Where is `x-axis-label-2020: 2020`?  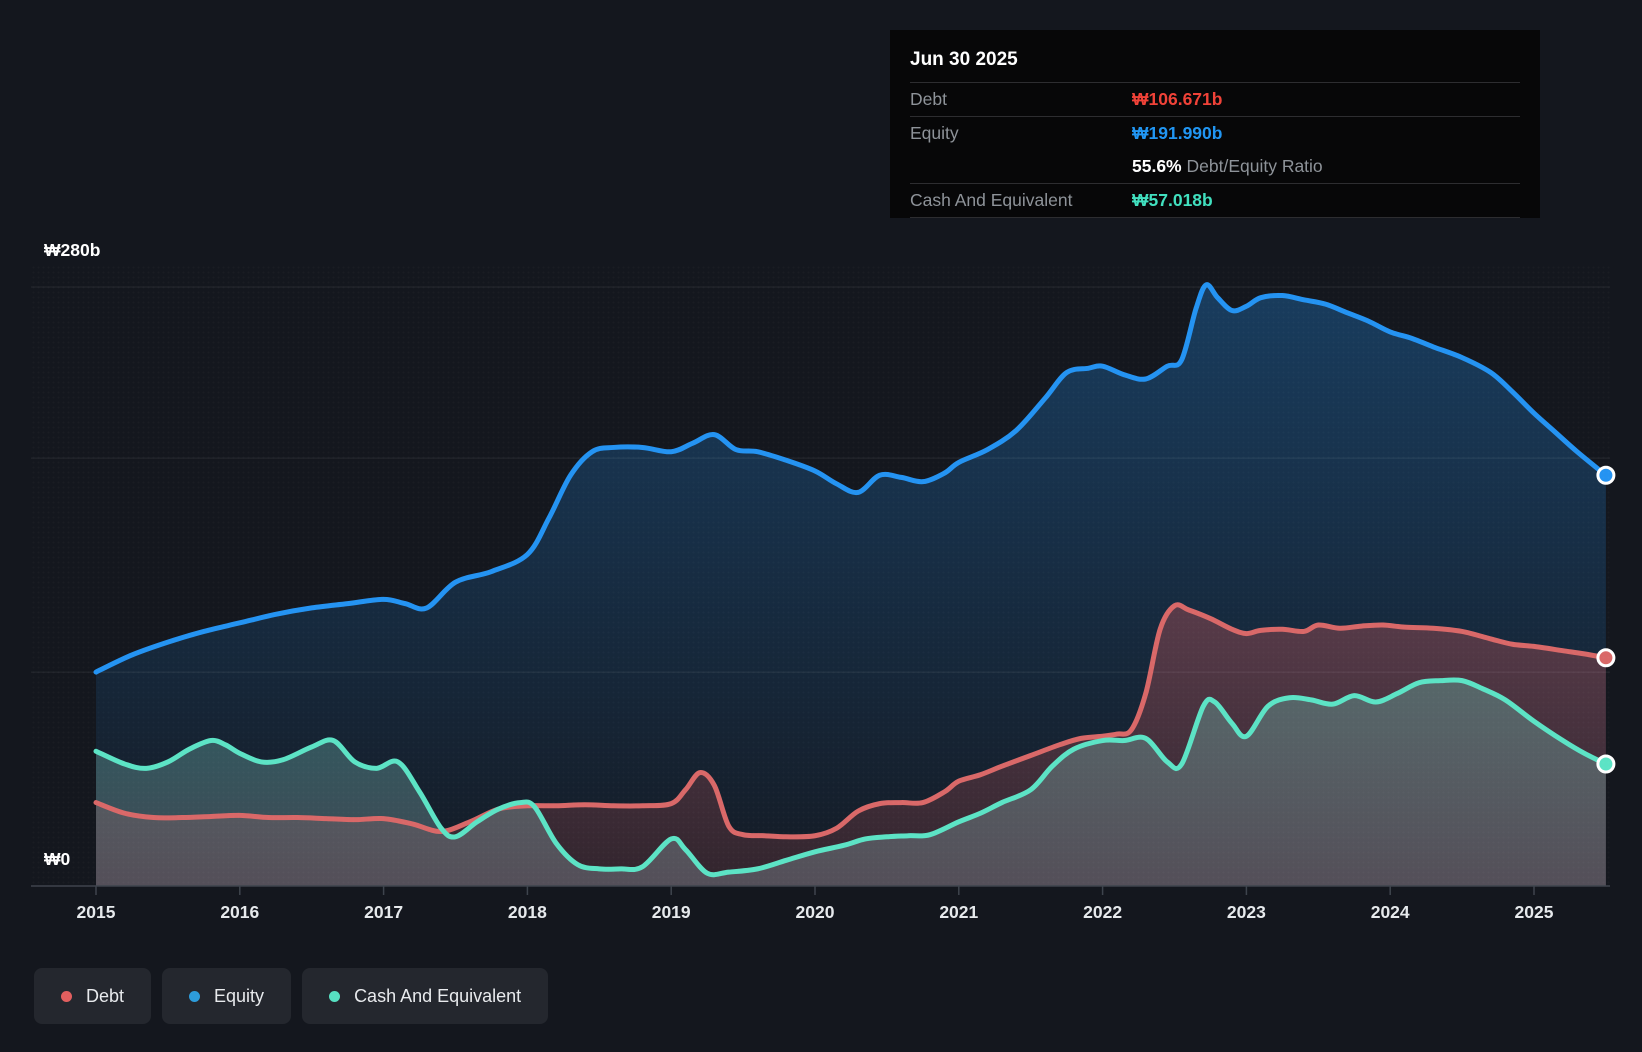 x-axis-label-2020: 2020 is located at coordinates (815, 912).